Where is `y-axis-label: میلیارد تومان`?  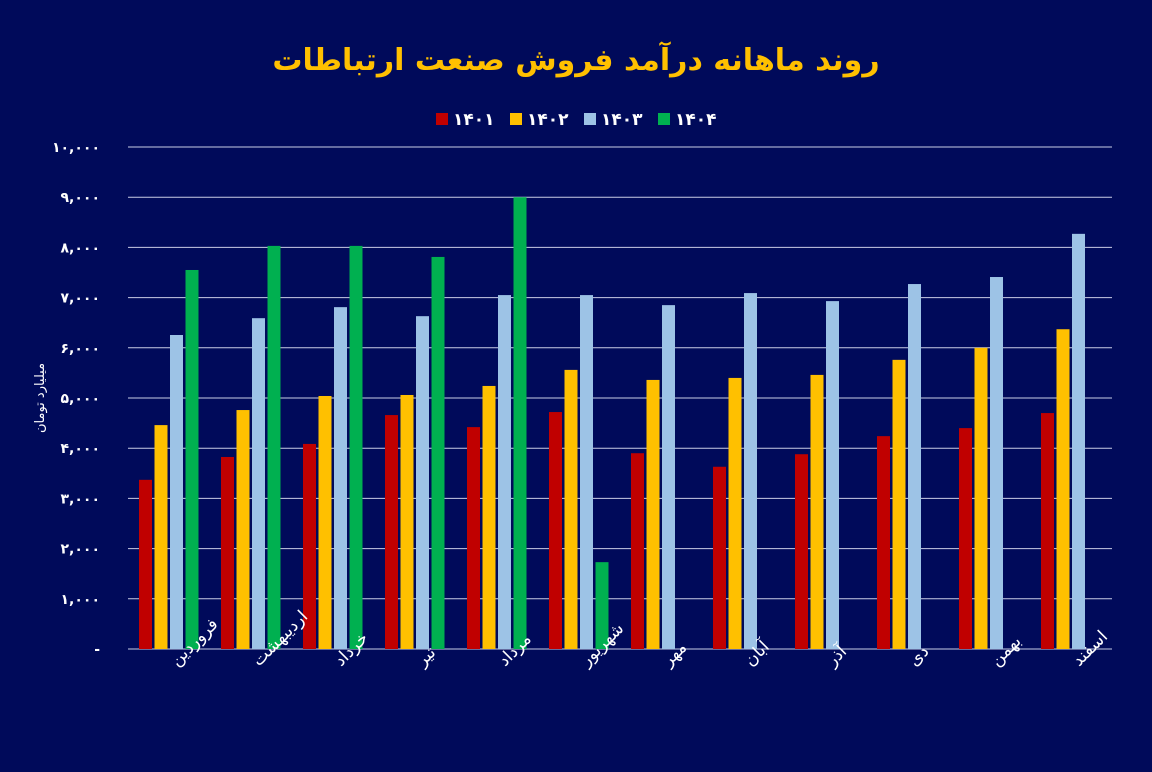
y-axis-label: میلیارد تومان is located at coordinates (40, 398).